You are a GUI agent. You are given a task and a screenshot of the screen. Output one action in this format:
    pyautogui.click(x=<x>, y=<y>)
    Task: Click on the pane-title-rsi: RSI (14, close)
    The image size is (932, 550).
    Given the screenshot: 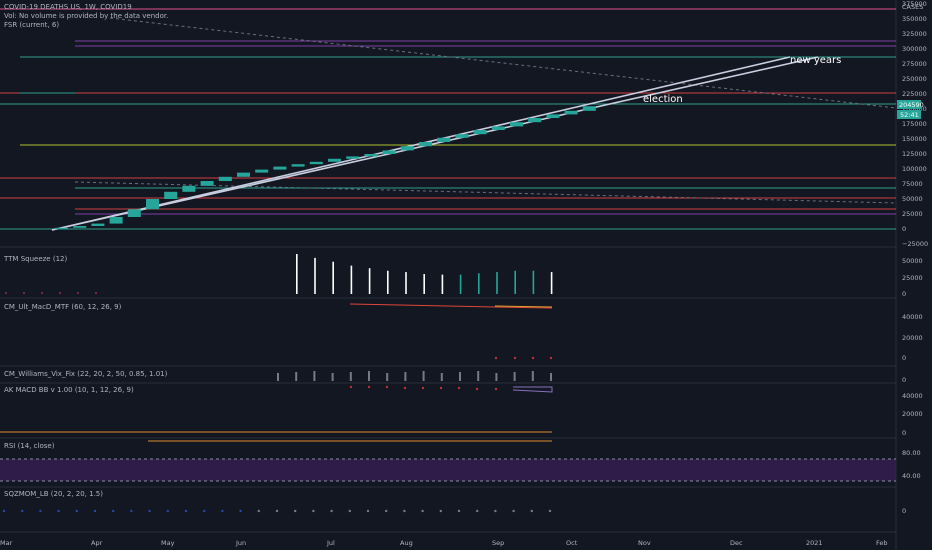 What is the action you would take?
    pyautogui.click(x=29, y=446)
    